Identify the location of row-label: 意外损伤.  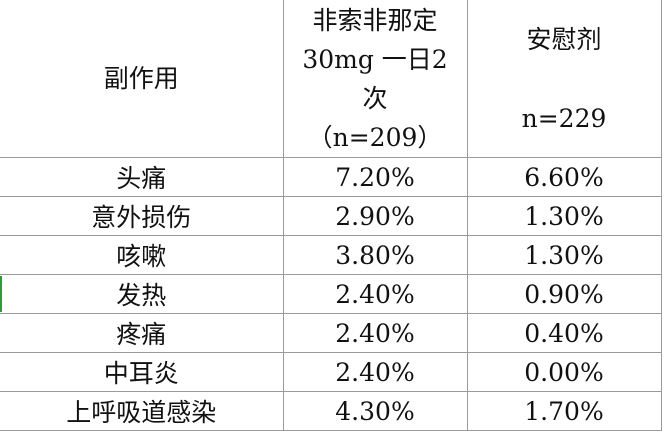
(142, 216).